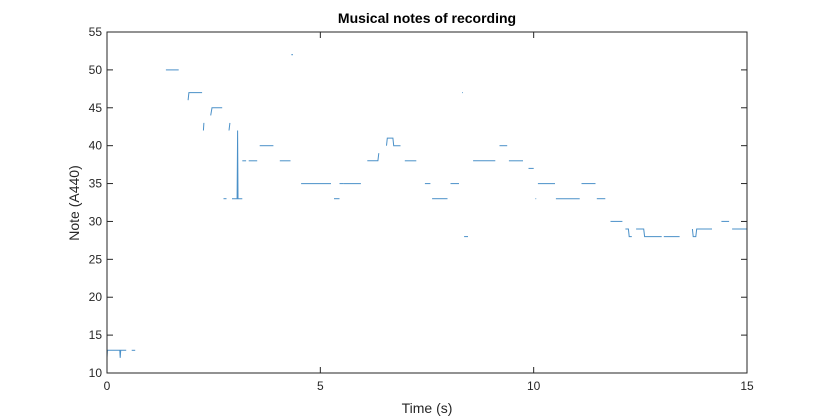 The width and height of the screenshot is (827, 419). I want to click on y-tick-label: 30, so click(96, 221).